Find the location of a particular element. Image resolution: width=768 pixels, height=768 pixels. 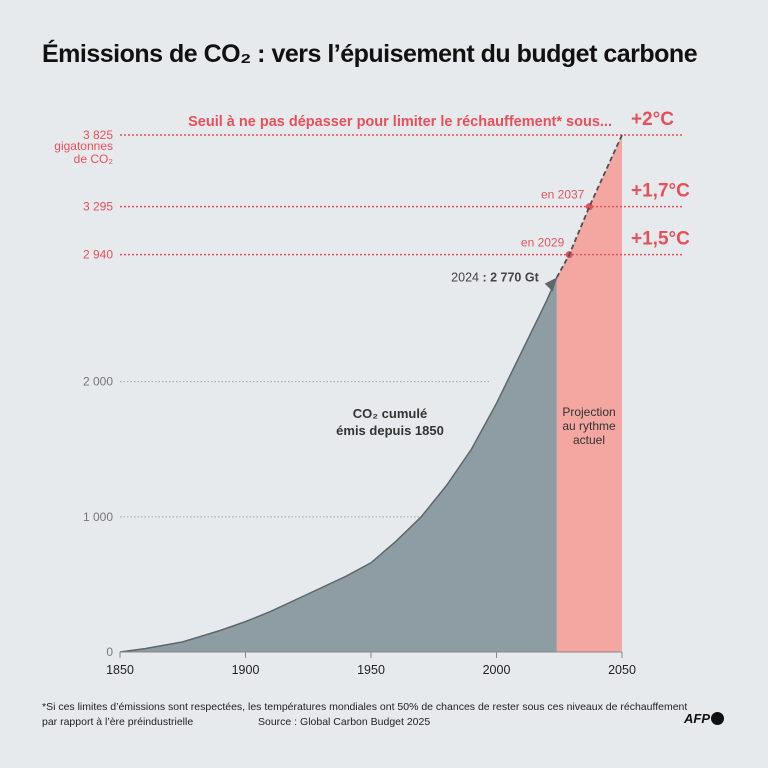

annotation-2024: 2024 : 2 770 Gt is located at coordinates (495, 278).